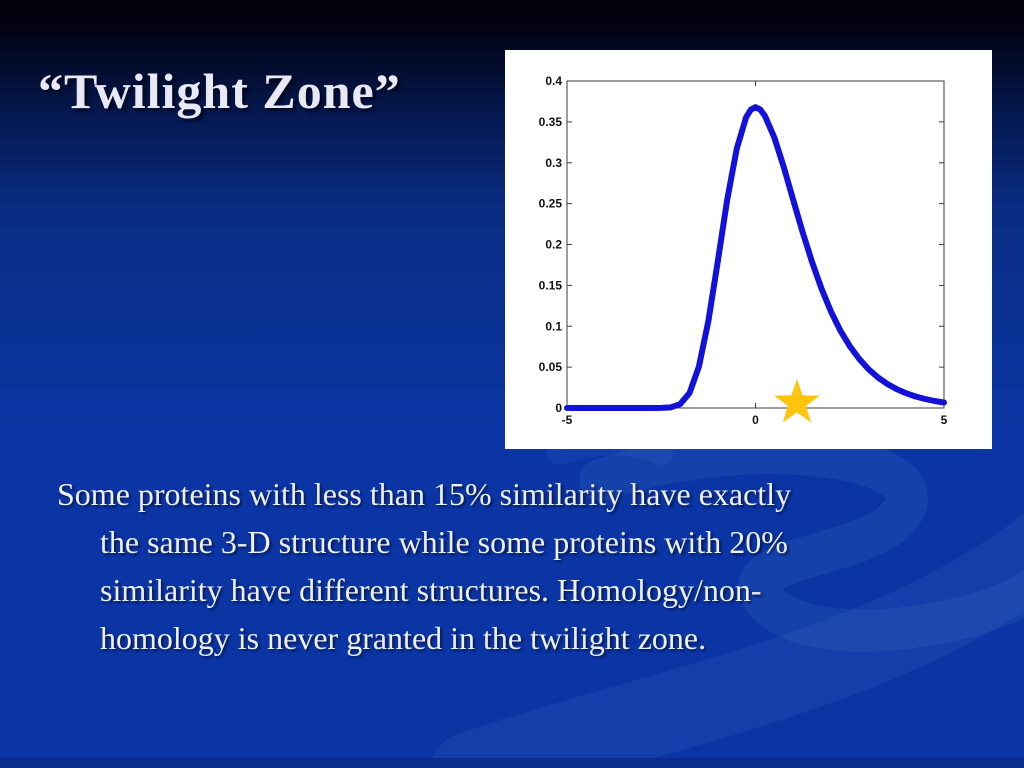  What do you see at coordinates (551, 285) in the screenshot?
I see `svg-text: 0.15` at bounding box center [551, 285].